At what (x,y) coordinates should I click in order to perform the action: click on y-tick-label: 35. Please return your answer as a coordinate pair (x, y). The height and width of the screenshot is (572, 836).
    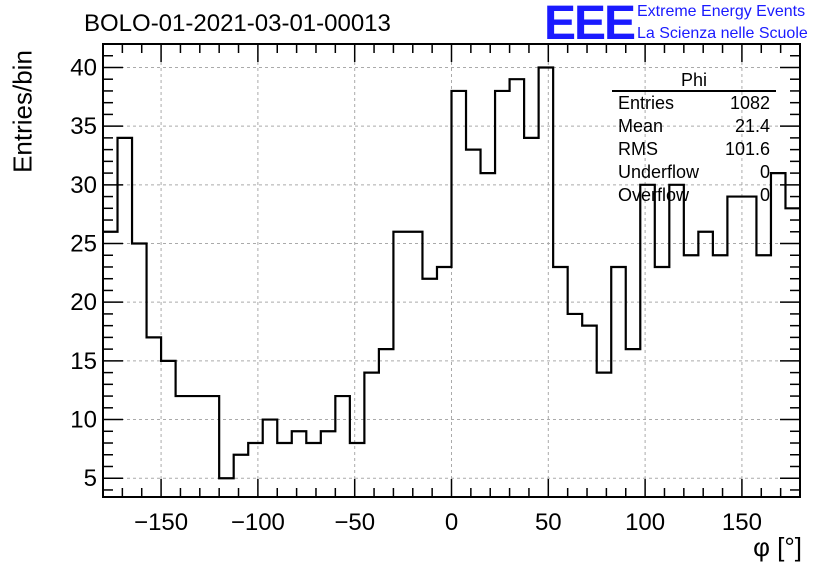
    Looking at the image, I should click on (83, 126).